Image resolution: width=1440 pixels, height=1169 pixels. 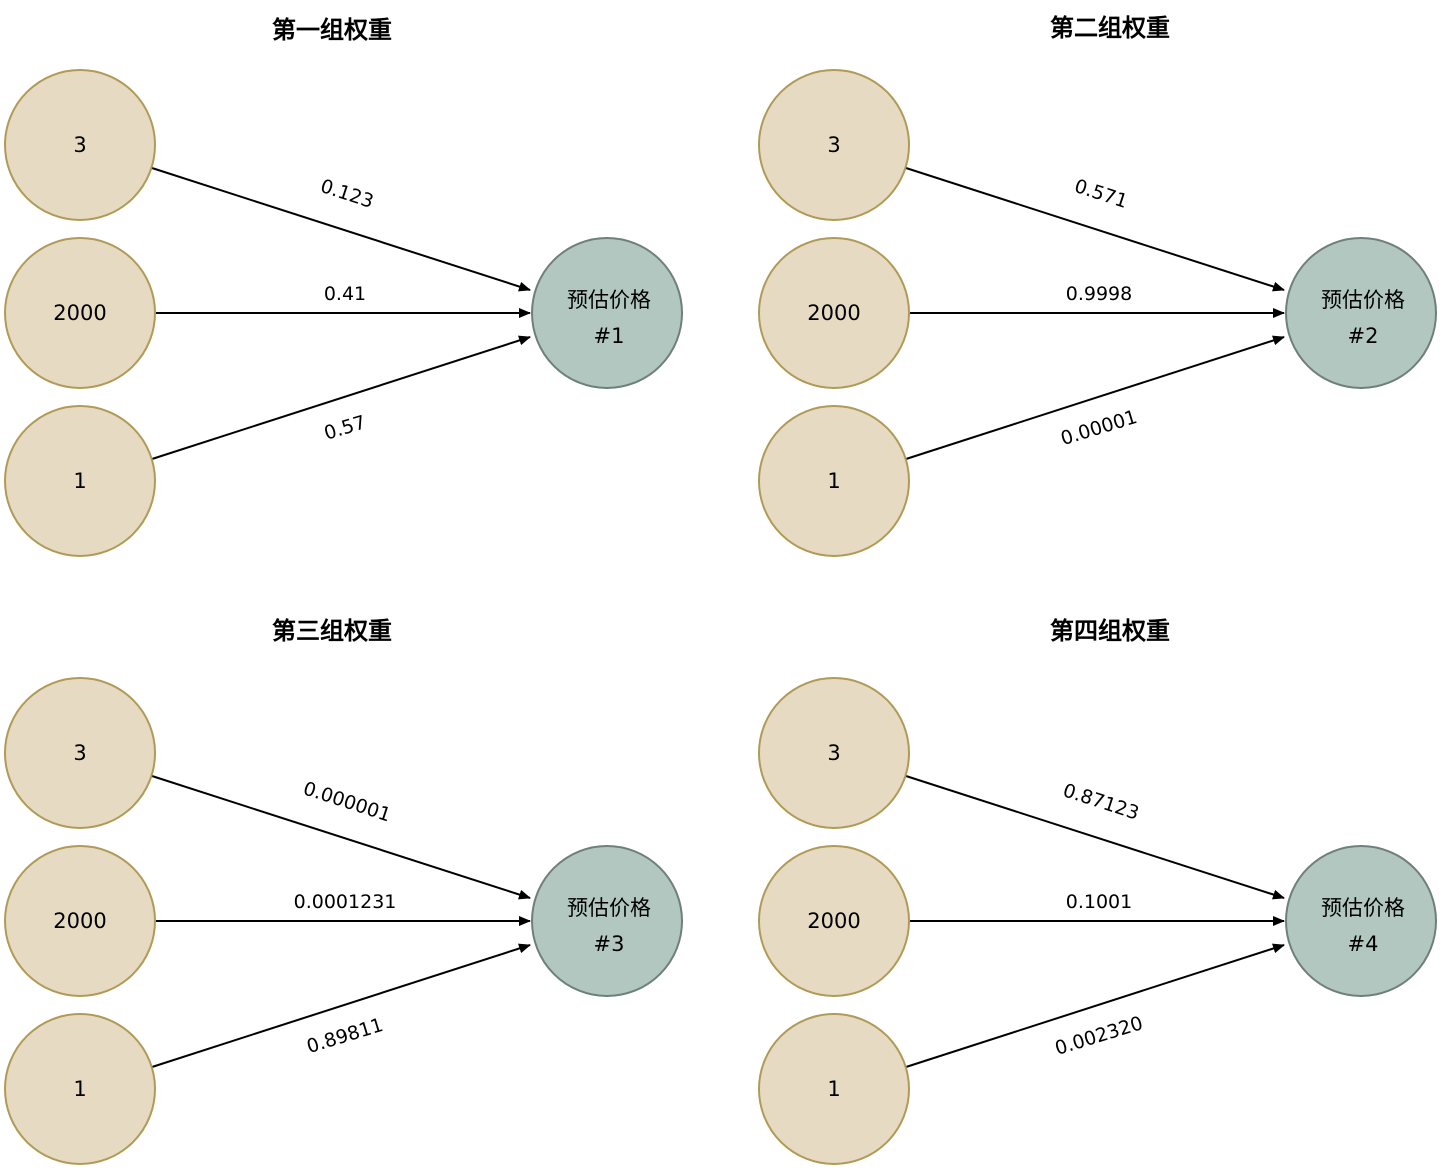 I want to click on weight-label: 0.002320, so click(x=1098, y=1036).